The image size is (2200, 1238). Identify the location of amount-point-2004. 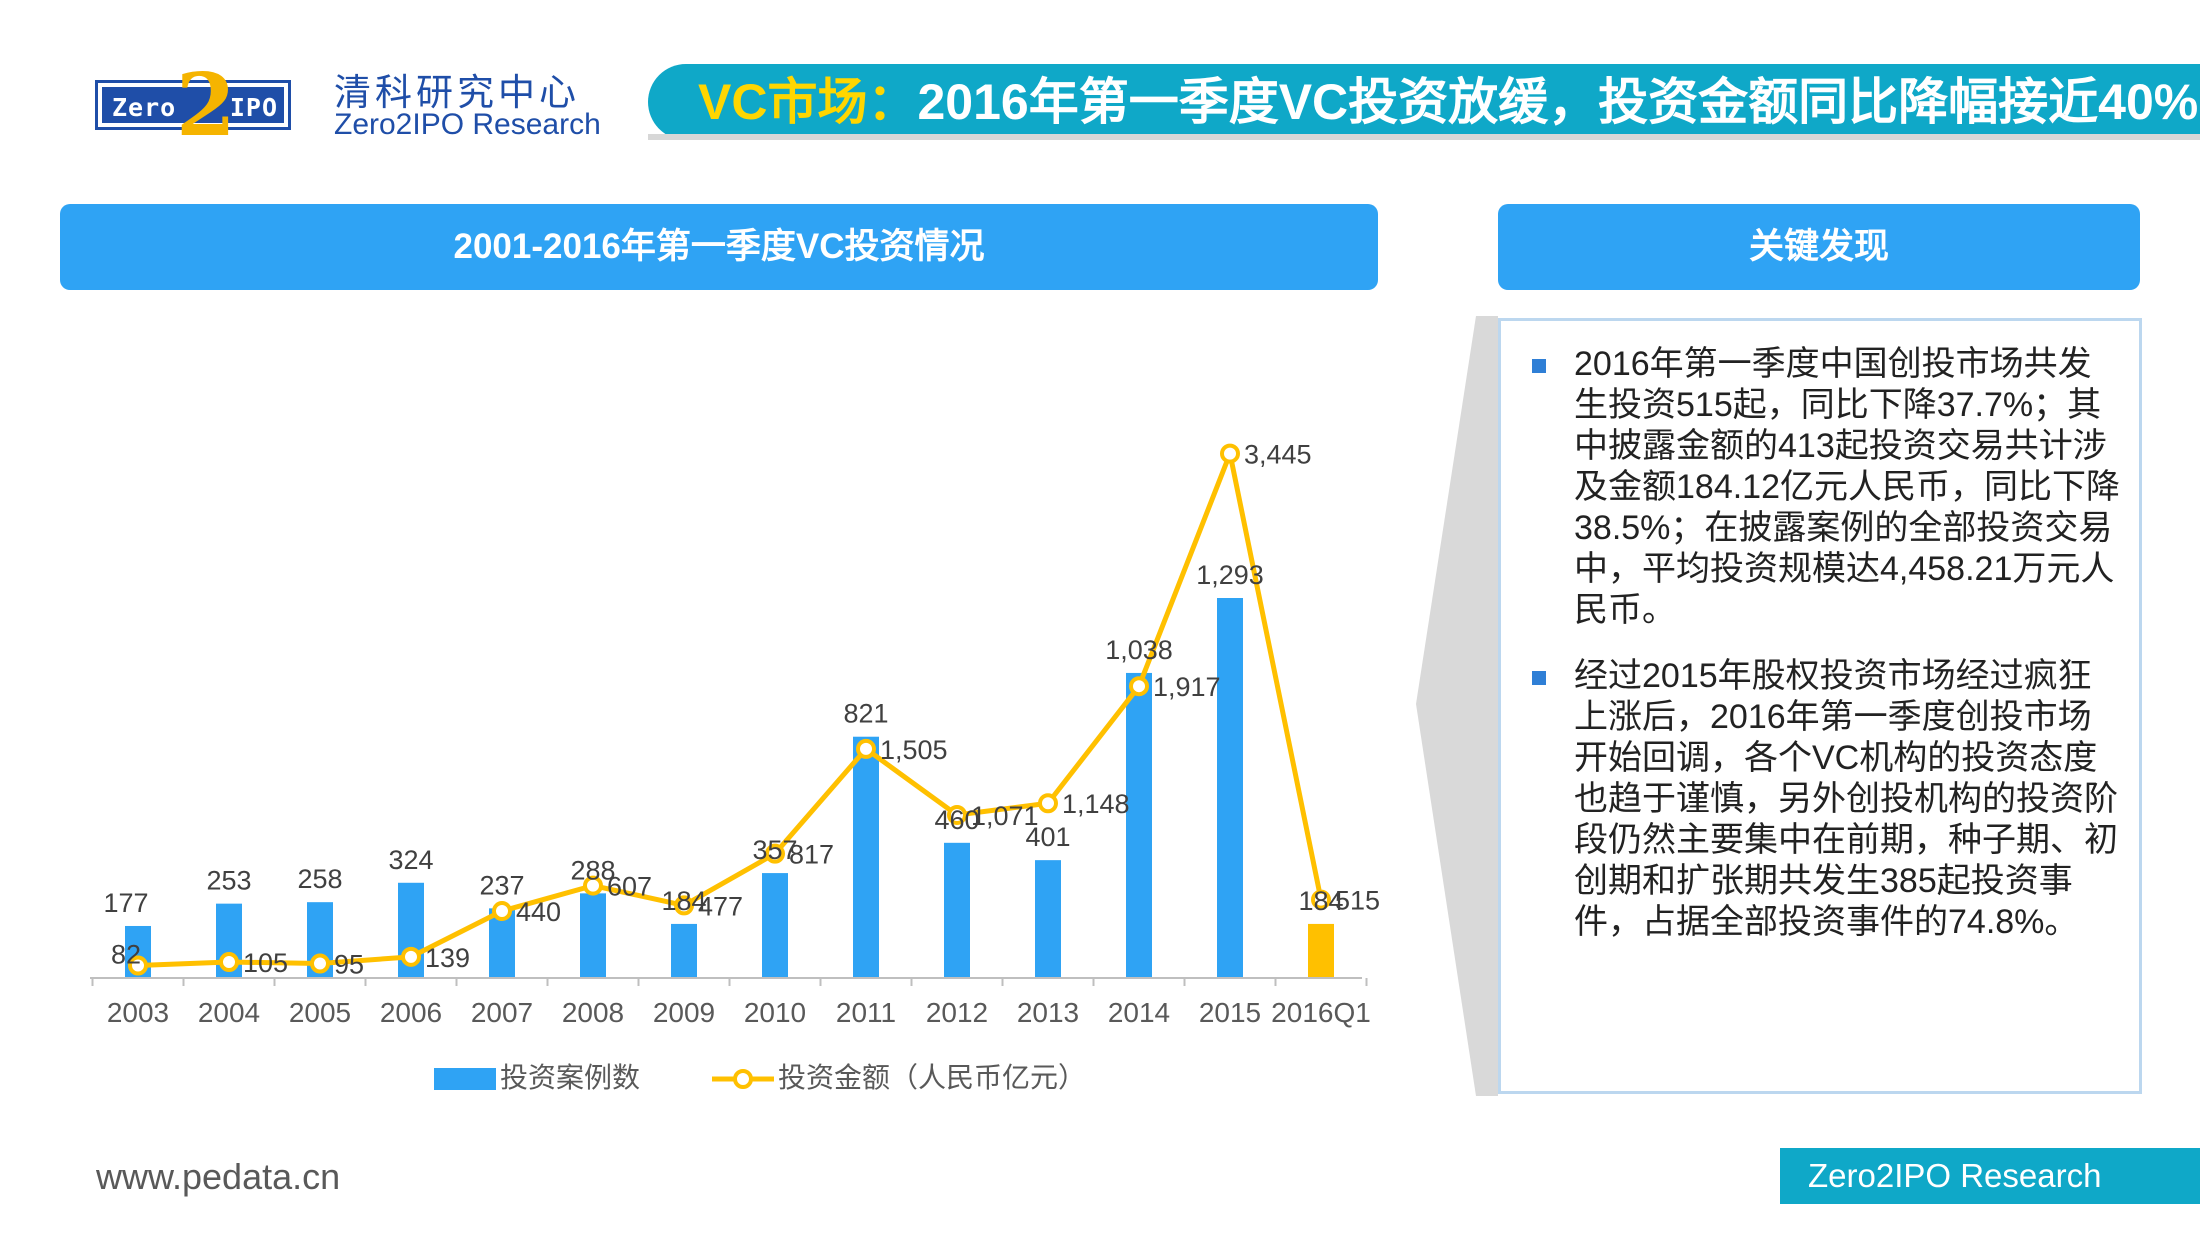
(229, 962).